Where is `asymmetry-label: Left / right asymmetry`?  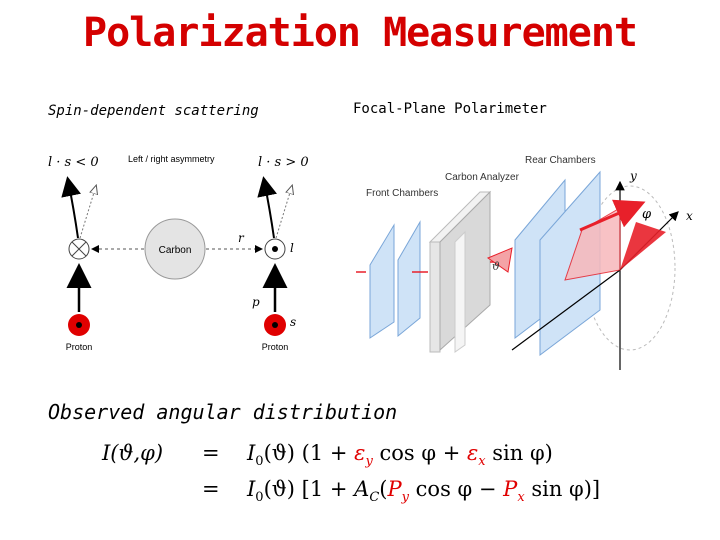
asymmetry-label: Left / right asymmetry is located at coordinates (171, 159).